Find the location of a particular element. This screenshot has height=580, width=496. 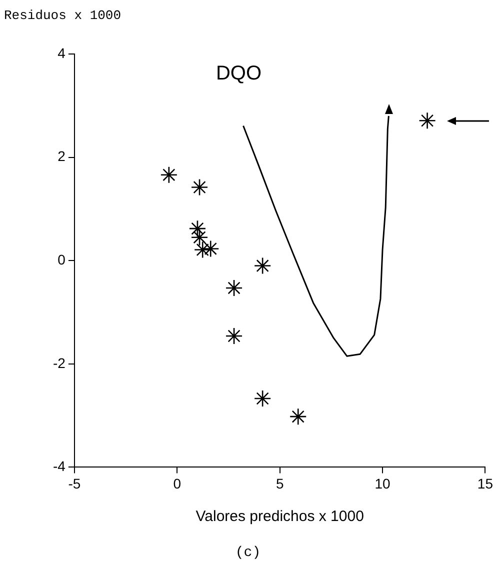

x-tick-label: 15 is located at coordinates (485, 483).